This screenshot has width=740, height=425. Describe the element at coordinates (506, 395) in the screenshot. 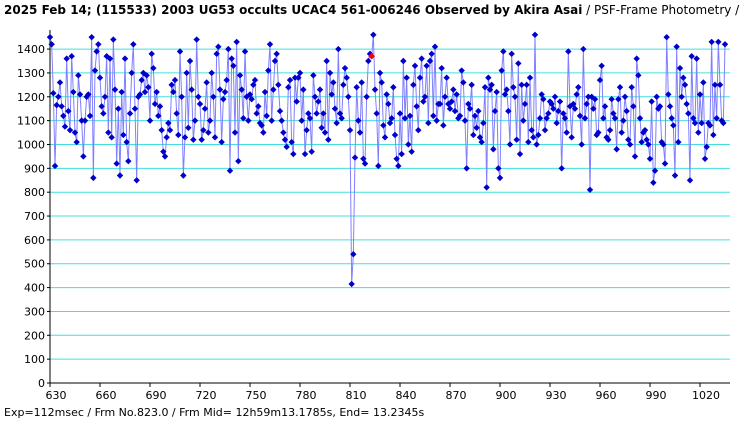

I see `x-tick-label: 900` at that location.